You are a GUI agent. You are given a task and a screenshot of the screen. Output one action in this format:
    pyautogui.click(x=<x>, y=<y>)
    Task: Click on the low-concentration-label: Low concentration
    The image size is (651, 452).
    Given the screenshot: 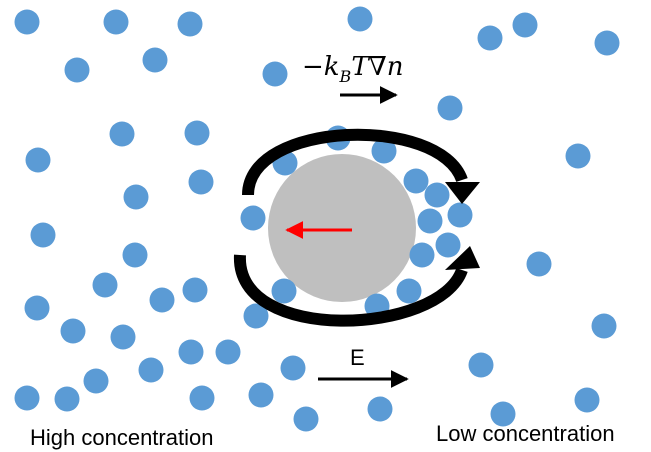 What is the action you would take?
    pyautogui.click(x=525, y=433)
    